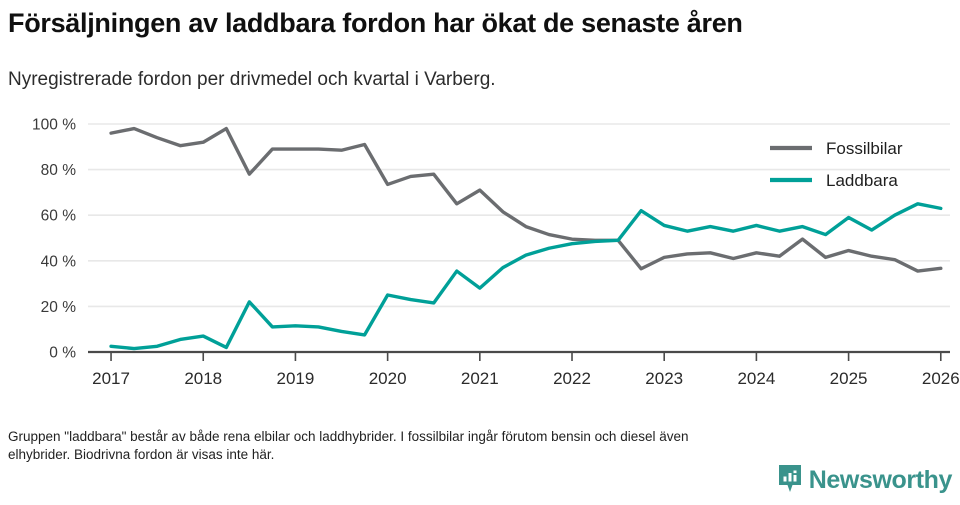 Image resolution: width=960 pixels, height=505 pixels. Describe the element at coordinates (59, 307) in the screenshot. I see `y-axis-tick-label: 20 %` at that location.